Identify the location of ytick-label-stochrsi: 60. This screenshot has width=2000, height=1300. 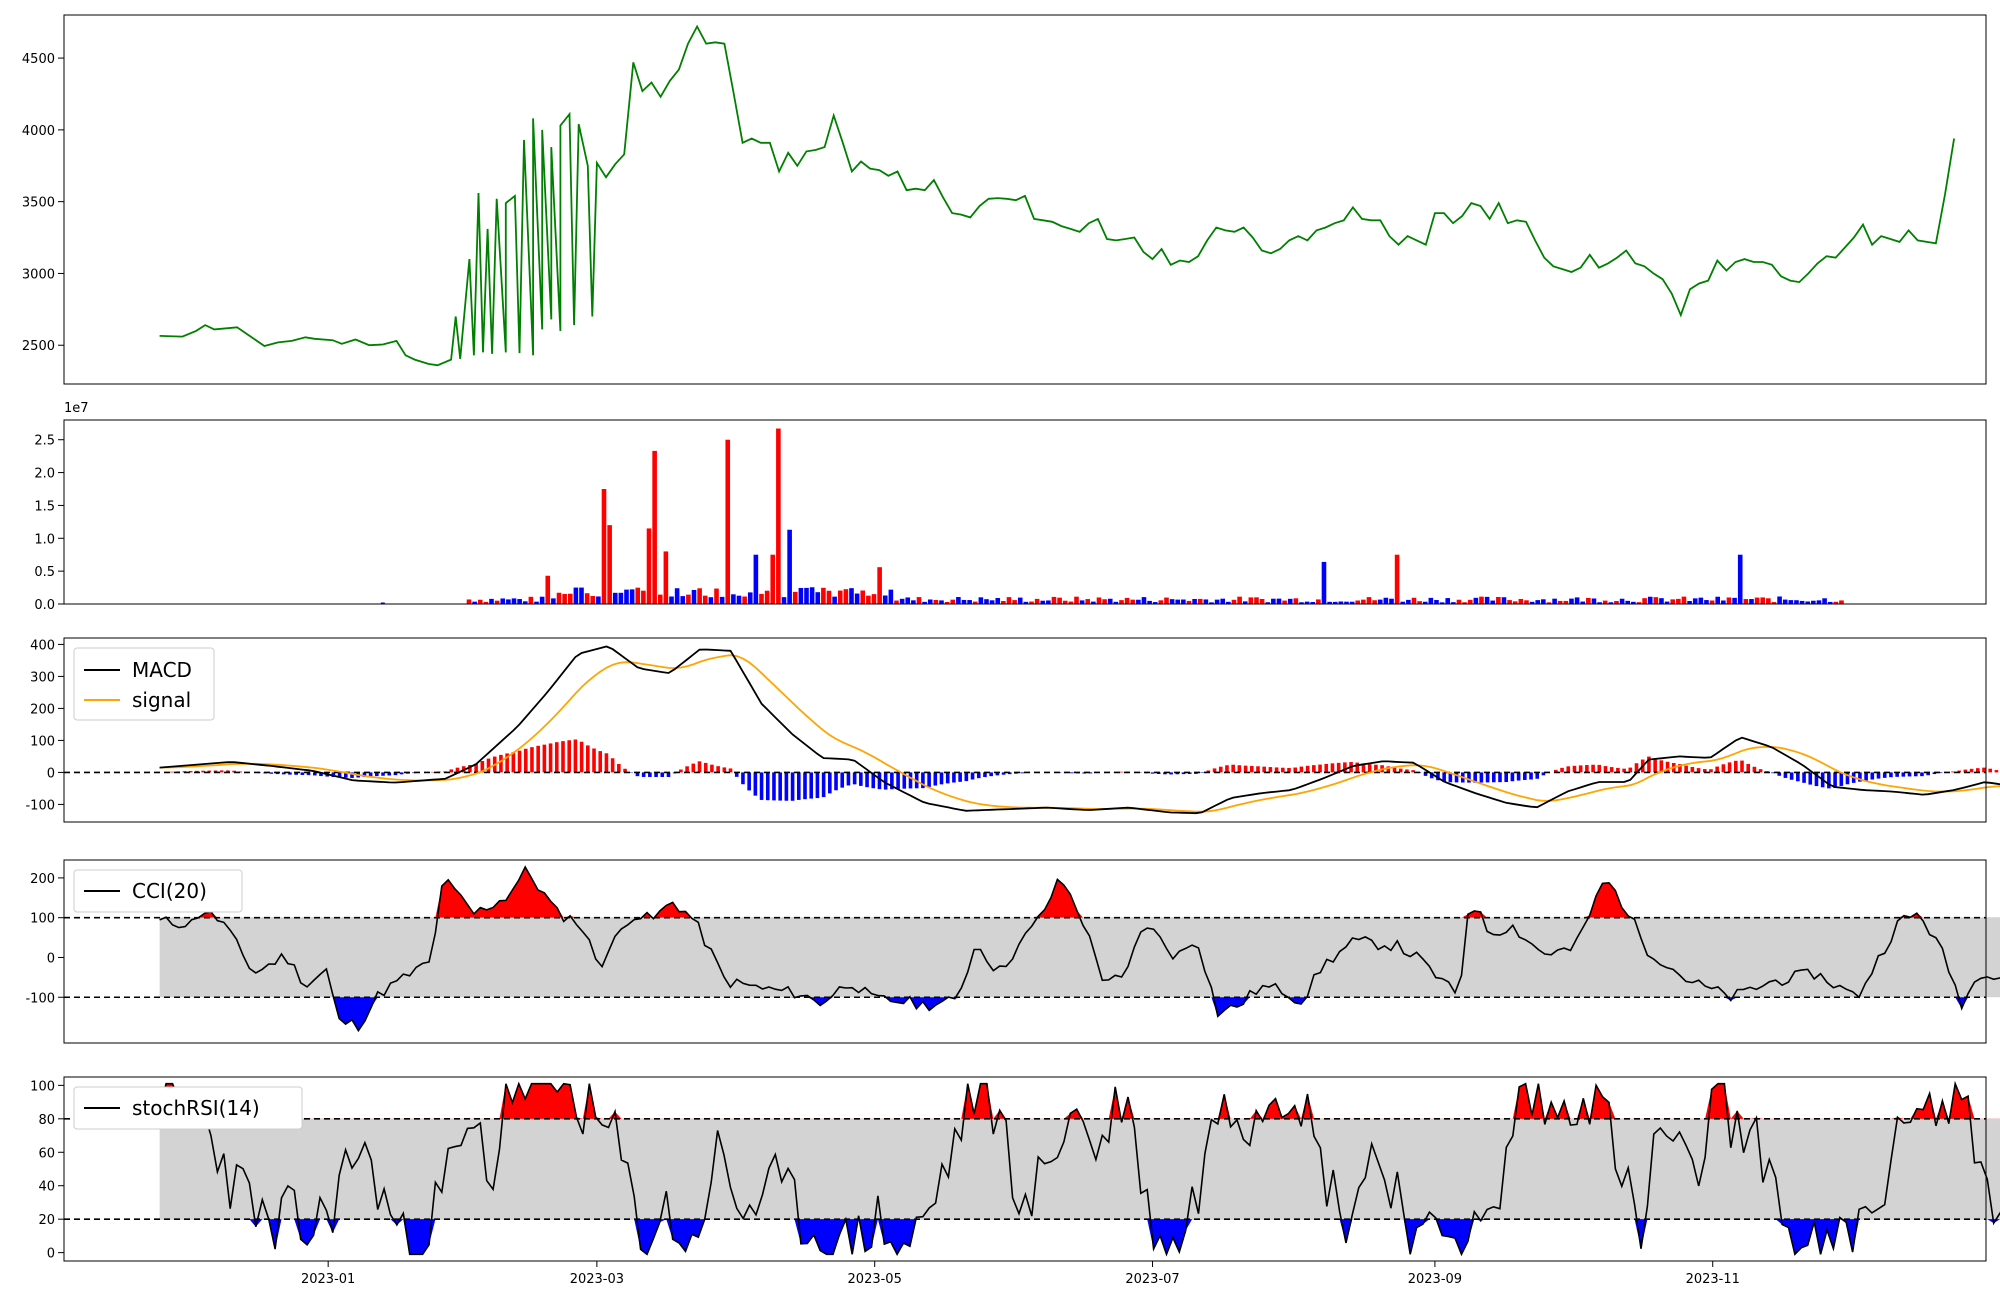
(46, 1153).